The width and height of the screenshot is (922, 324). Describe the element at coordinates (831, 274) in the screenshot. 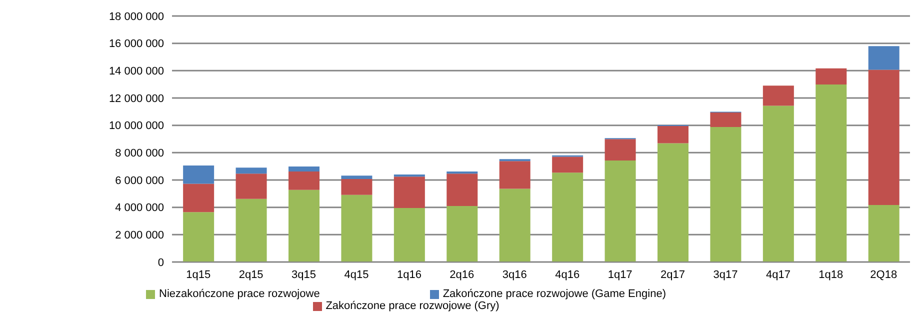

I see `x-tick-label: 1q18` at that location.